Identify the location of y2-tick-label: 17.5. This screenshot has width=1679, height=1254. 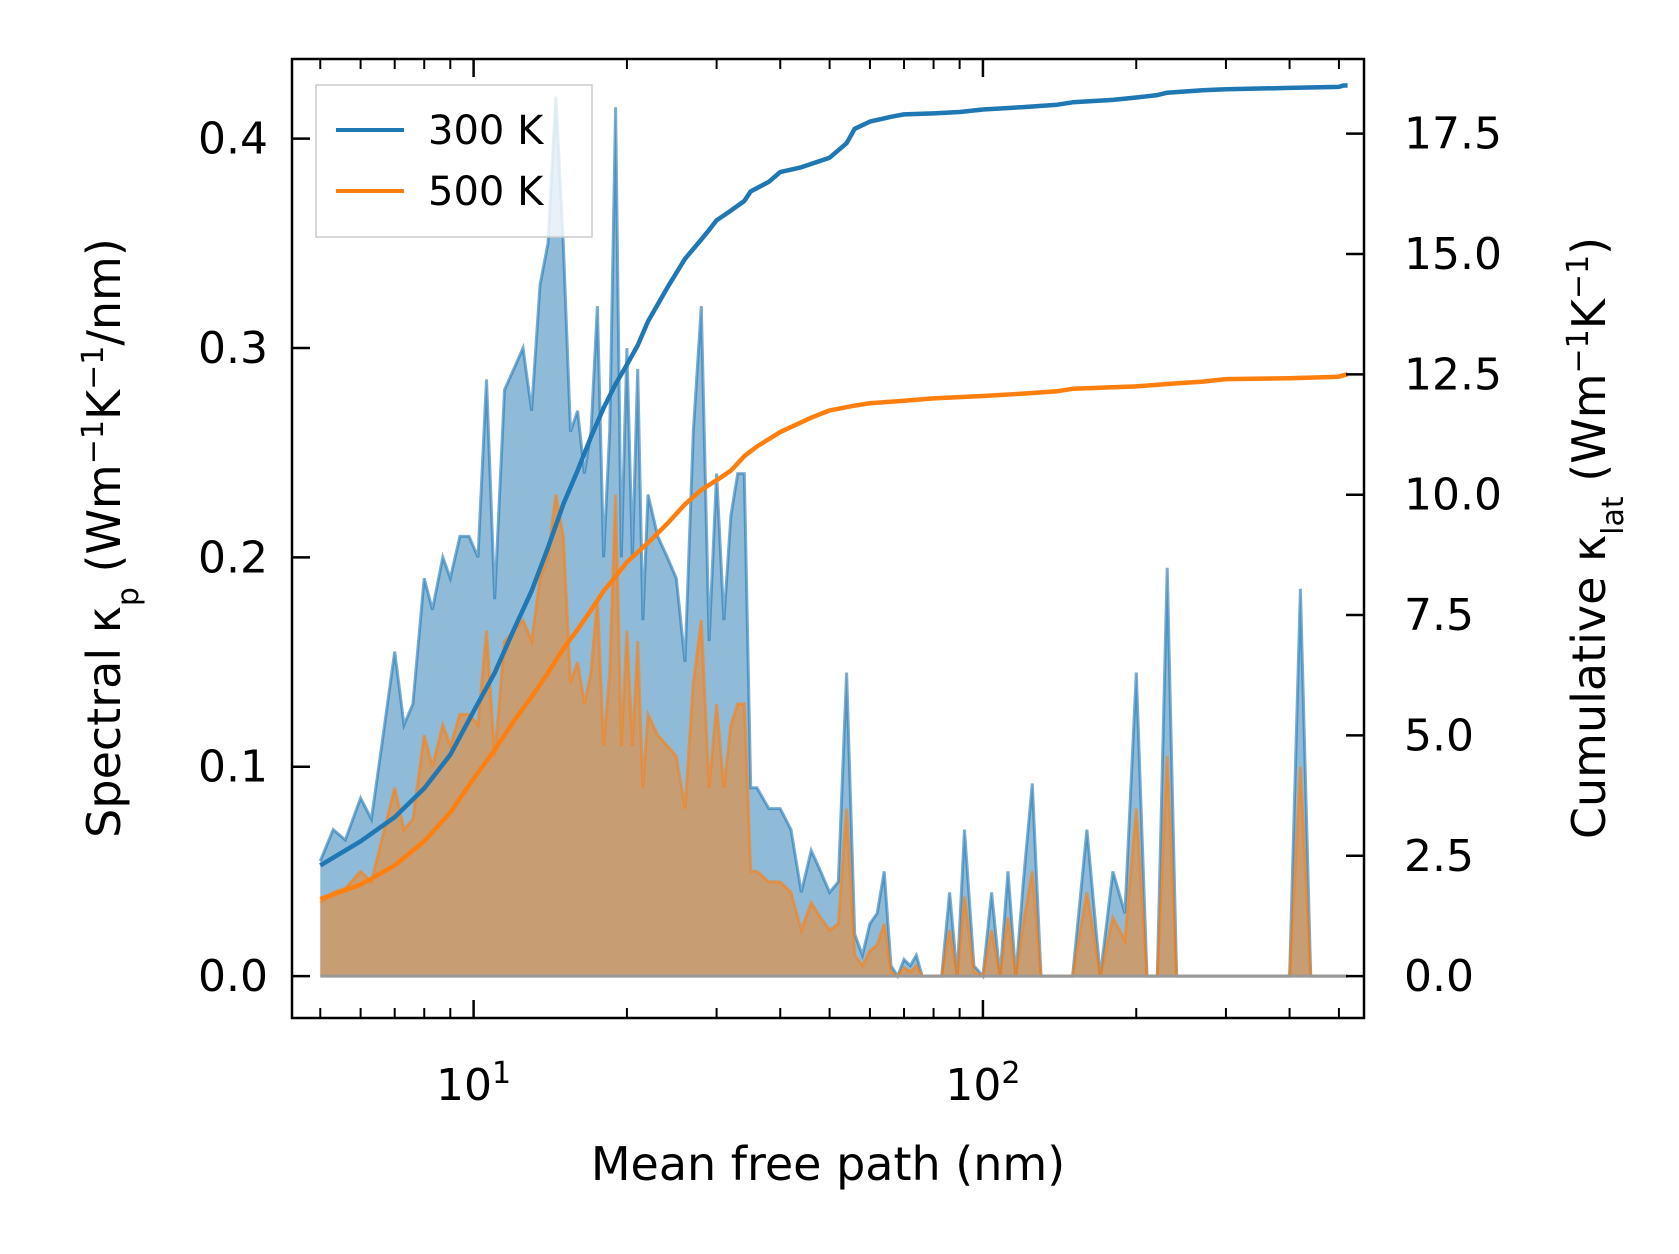
(1453, 134).